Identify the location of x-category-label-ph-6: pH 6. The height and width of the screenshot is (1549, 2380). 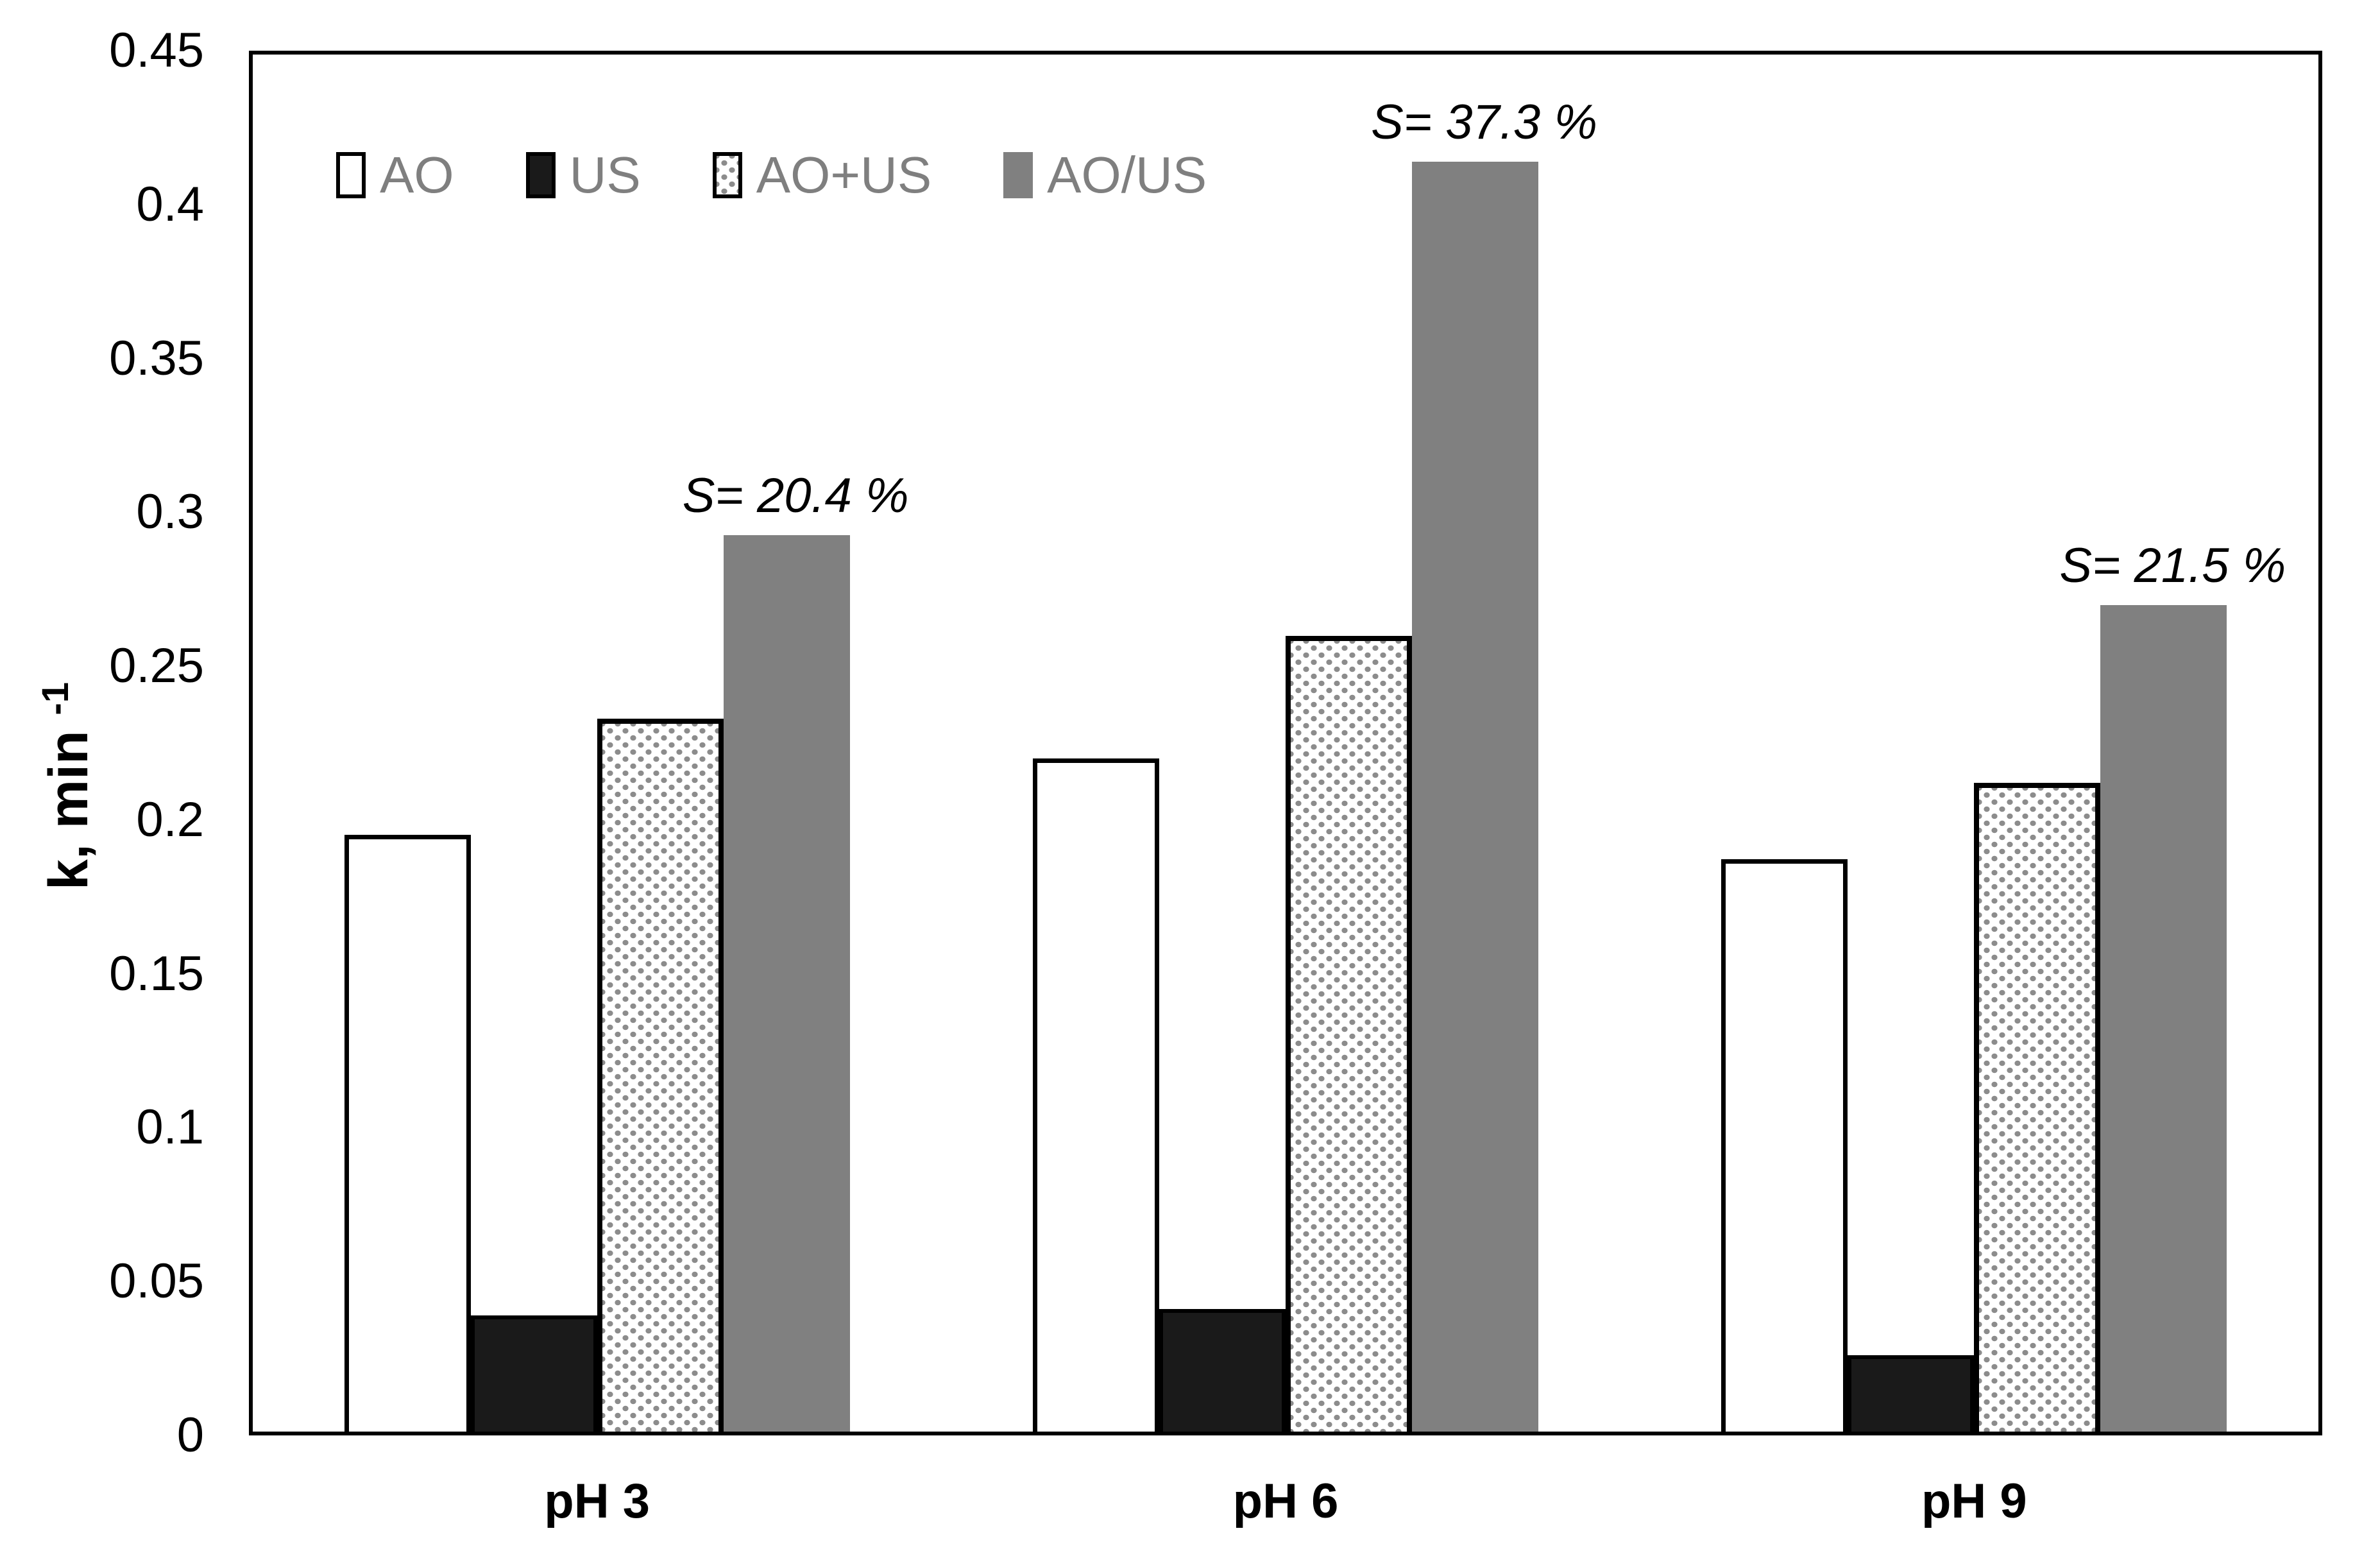
(1285, 1501).